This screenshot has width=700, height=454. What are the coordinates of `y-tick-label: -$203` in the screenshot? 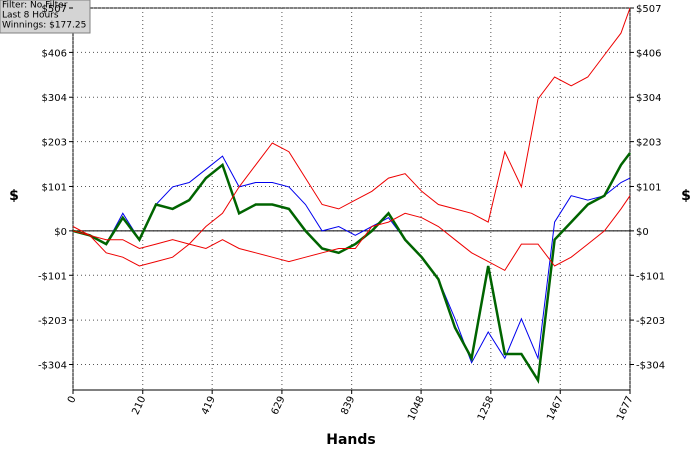 It's located at (52, 321).